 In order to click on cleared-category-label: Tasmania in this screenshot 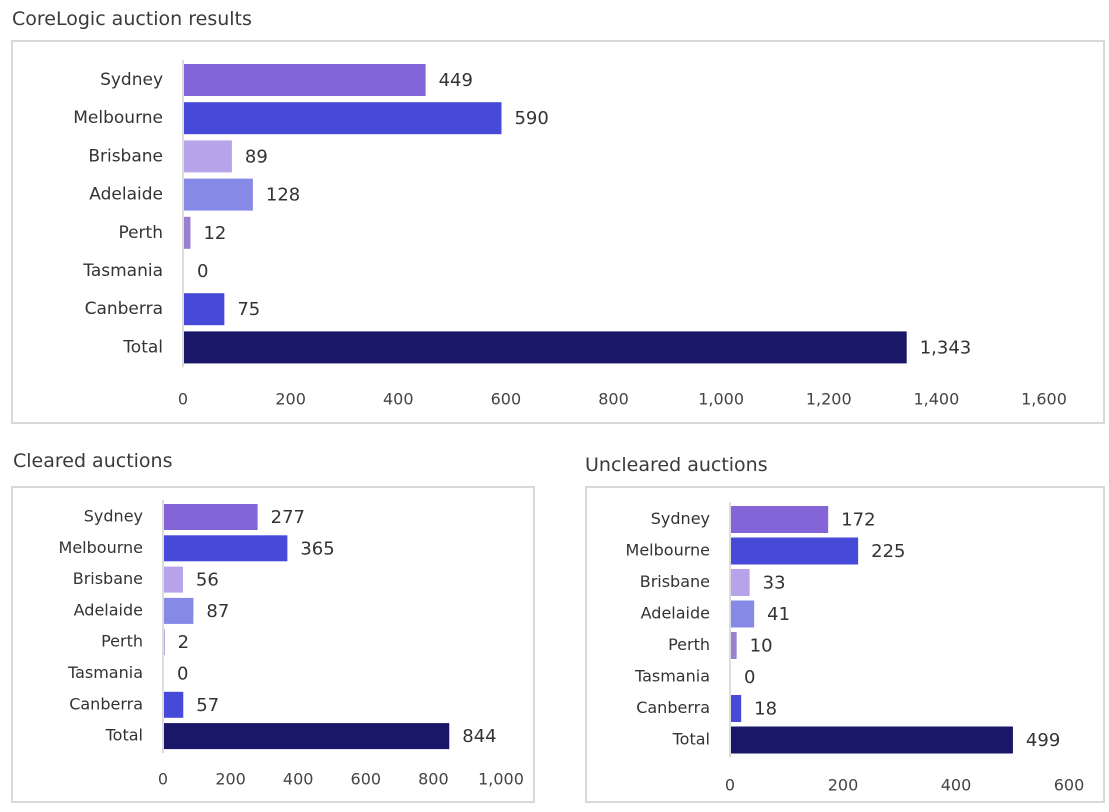, I will do `click(105, 672)`.